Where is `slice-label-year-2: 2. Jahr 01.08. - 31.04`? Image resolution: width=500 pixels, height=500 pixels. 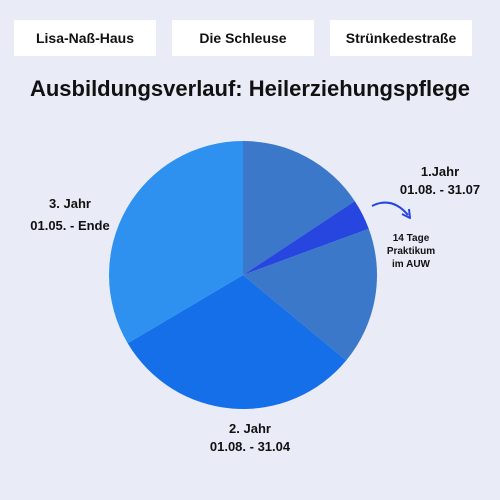
slice-label-year-2: 2. Jahr 01.08. - 31.04 is located at coordinates (250, 438).